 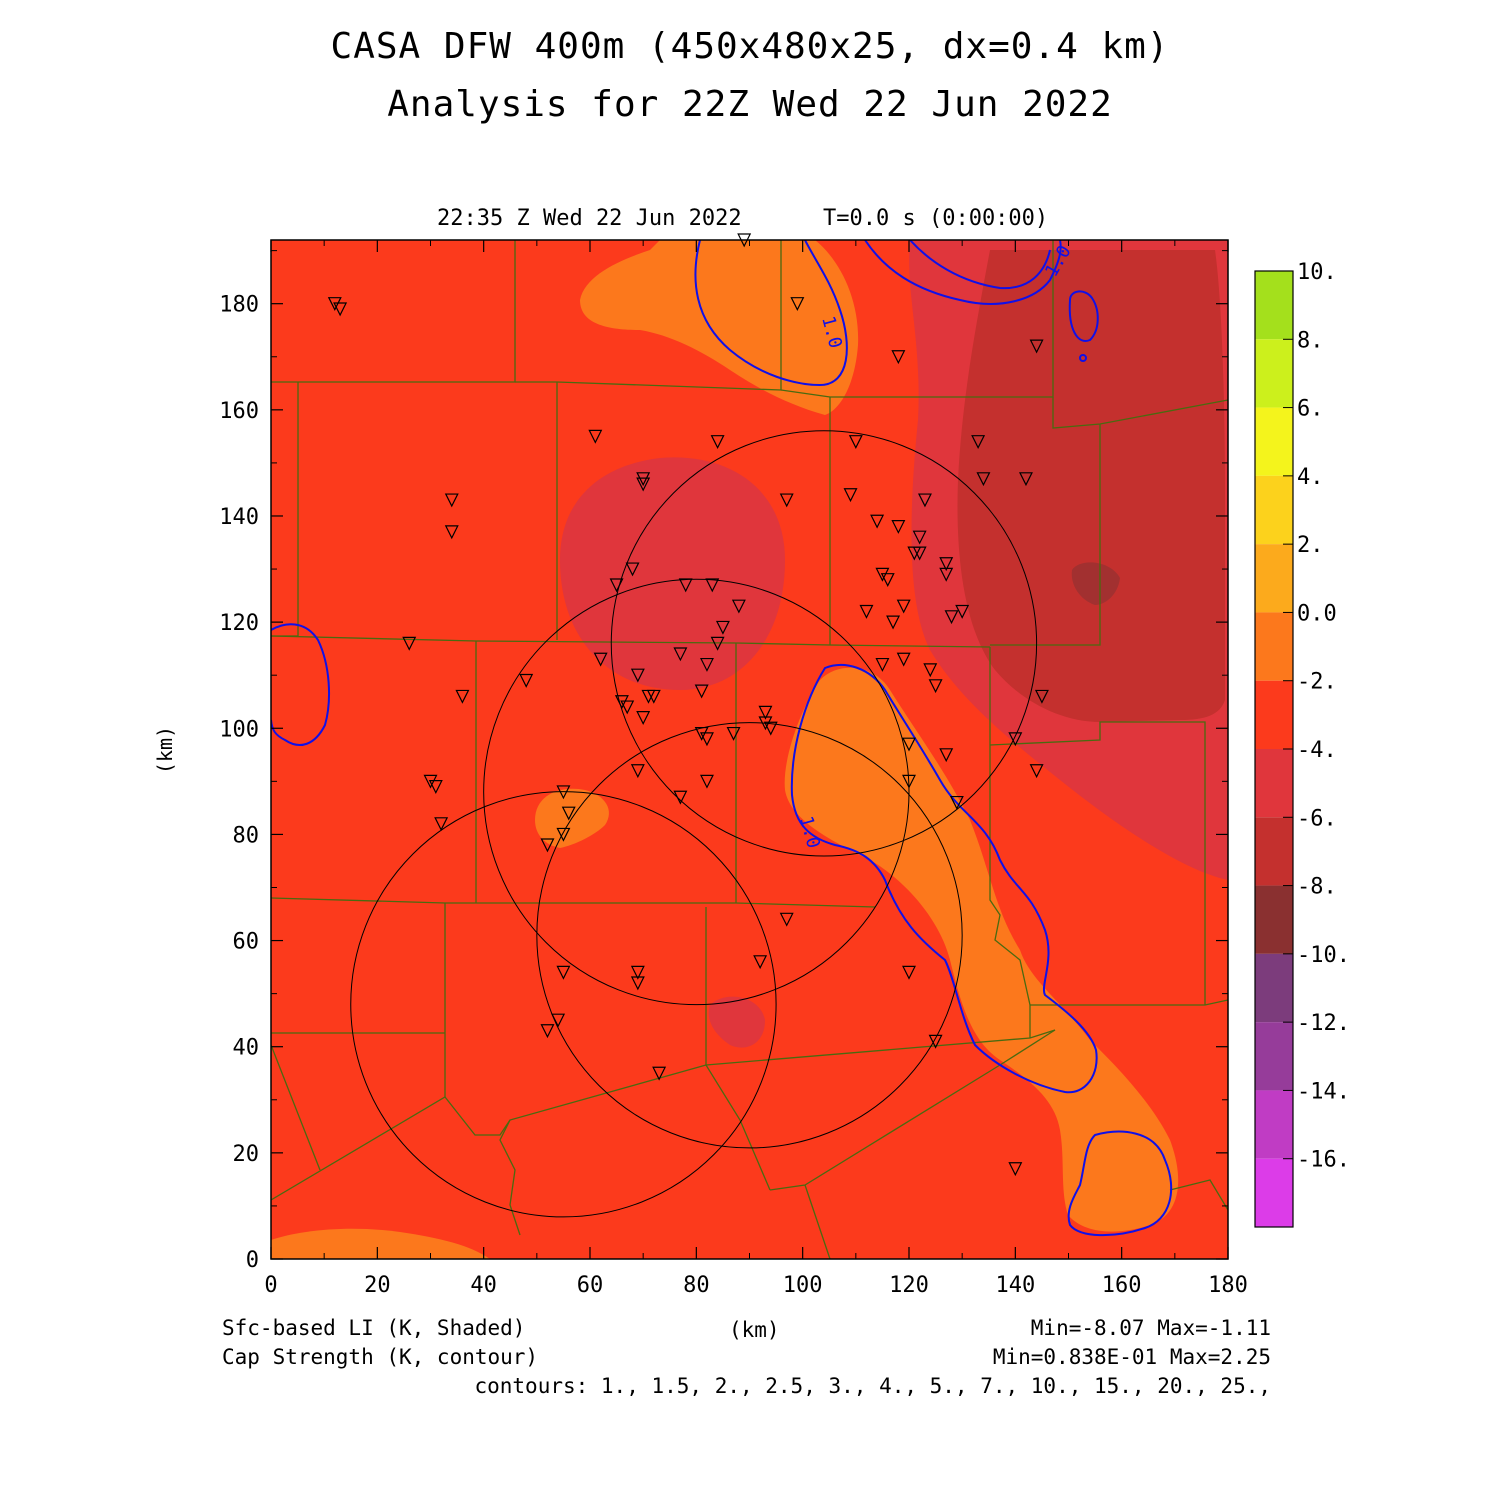 I want to click on li-orange-south, so click(x=380, y=1243).